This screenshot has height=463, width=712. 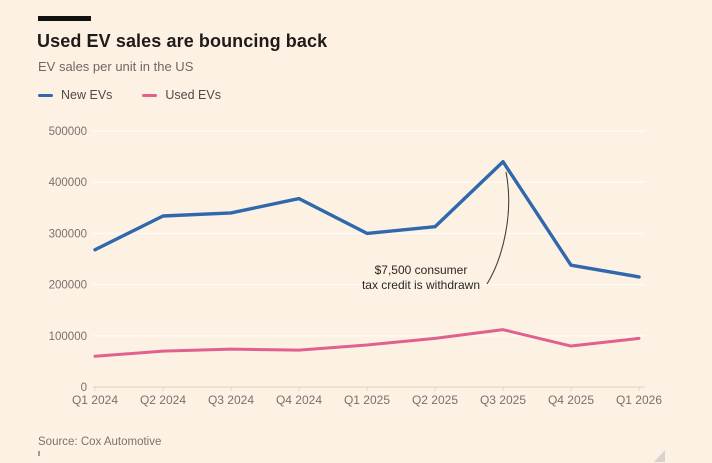 I want to click on chart-title: Used EV sales are bouncing back, so click(x=182, y=41).